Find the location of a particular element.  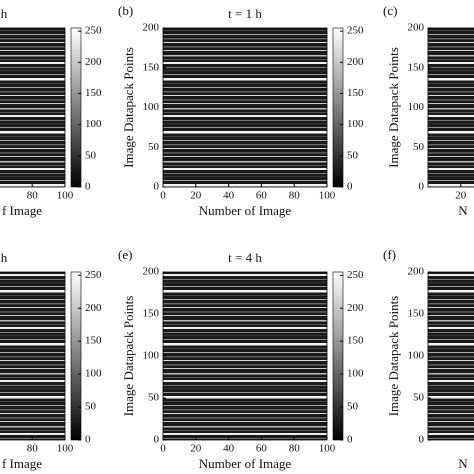

panel-label: (f) is located at coordinates (389, 254).